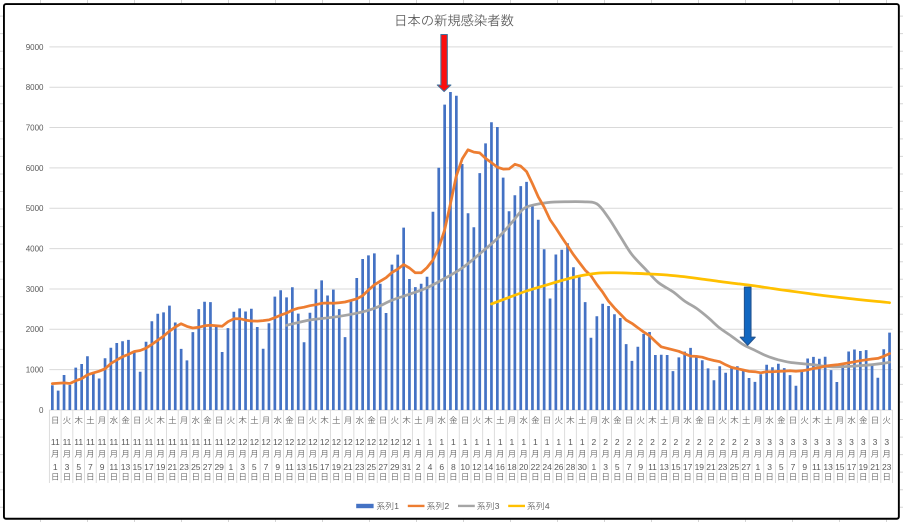  I want to click on svg-text: 9, so click(277, 467).